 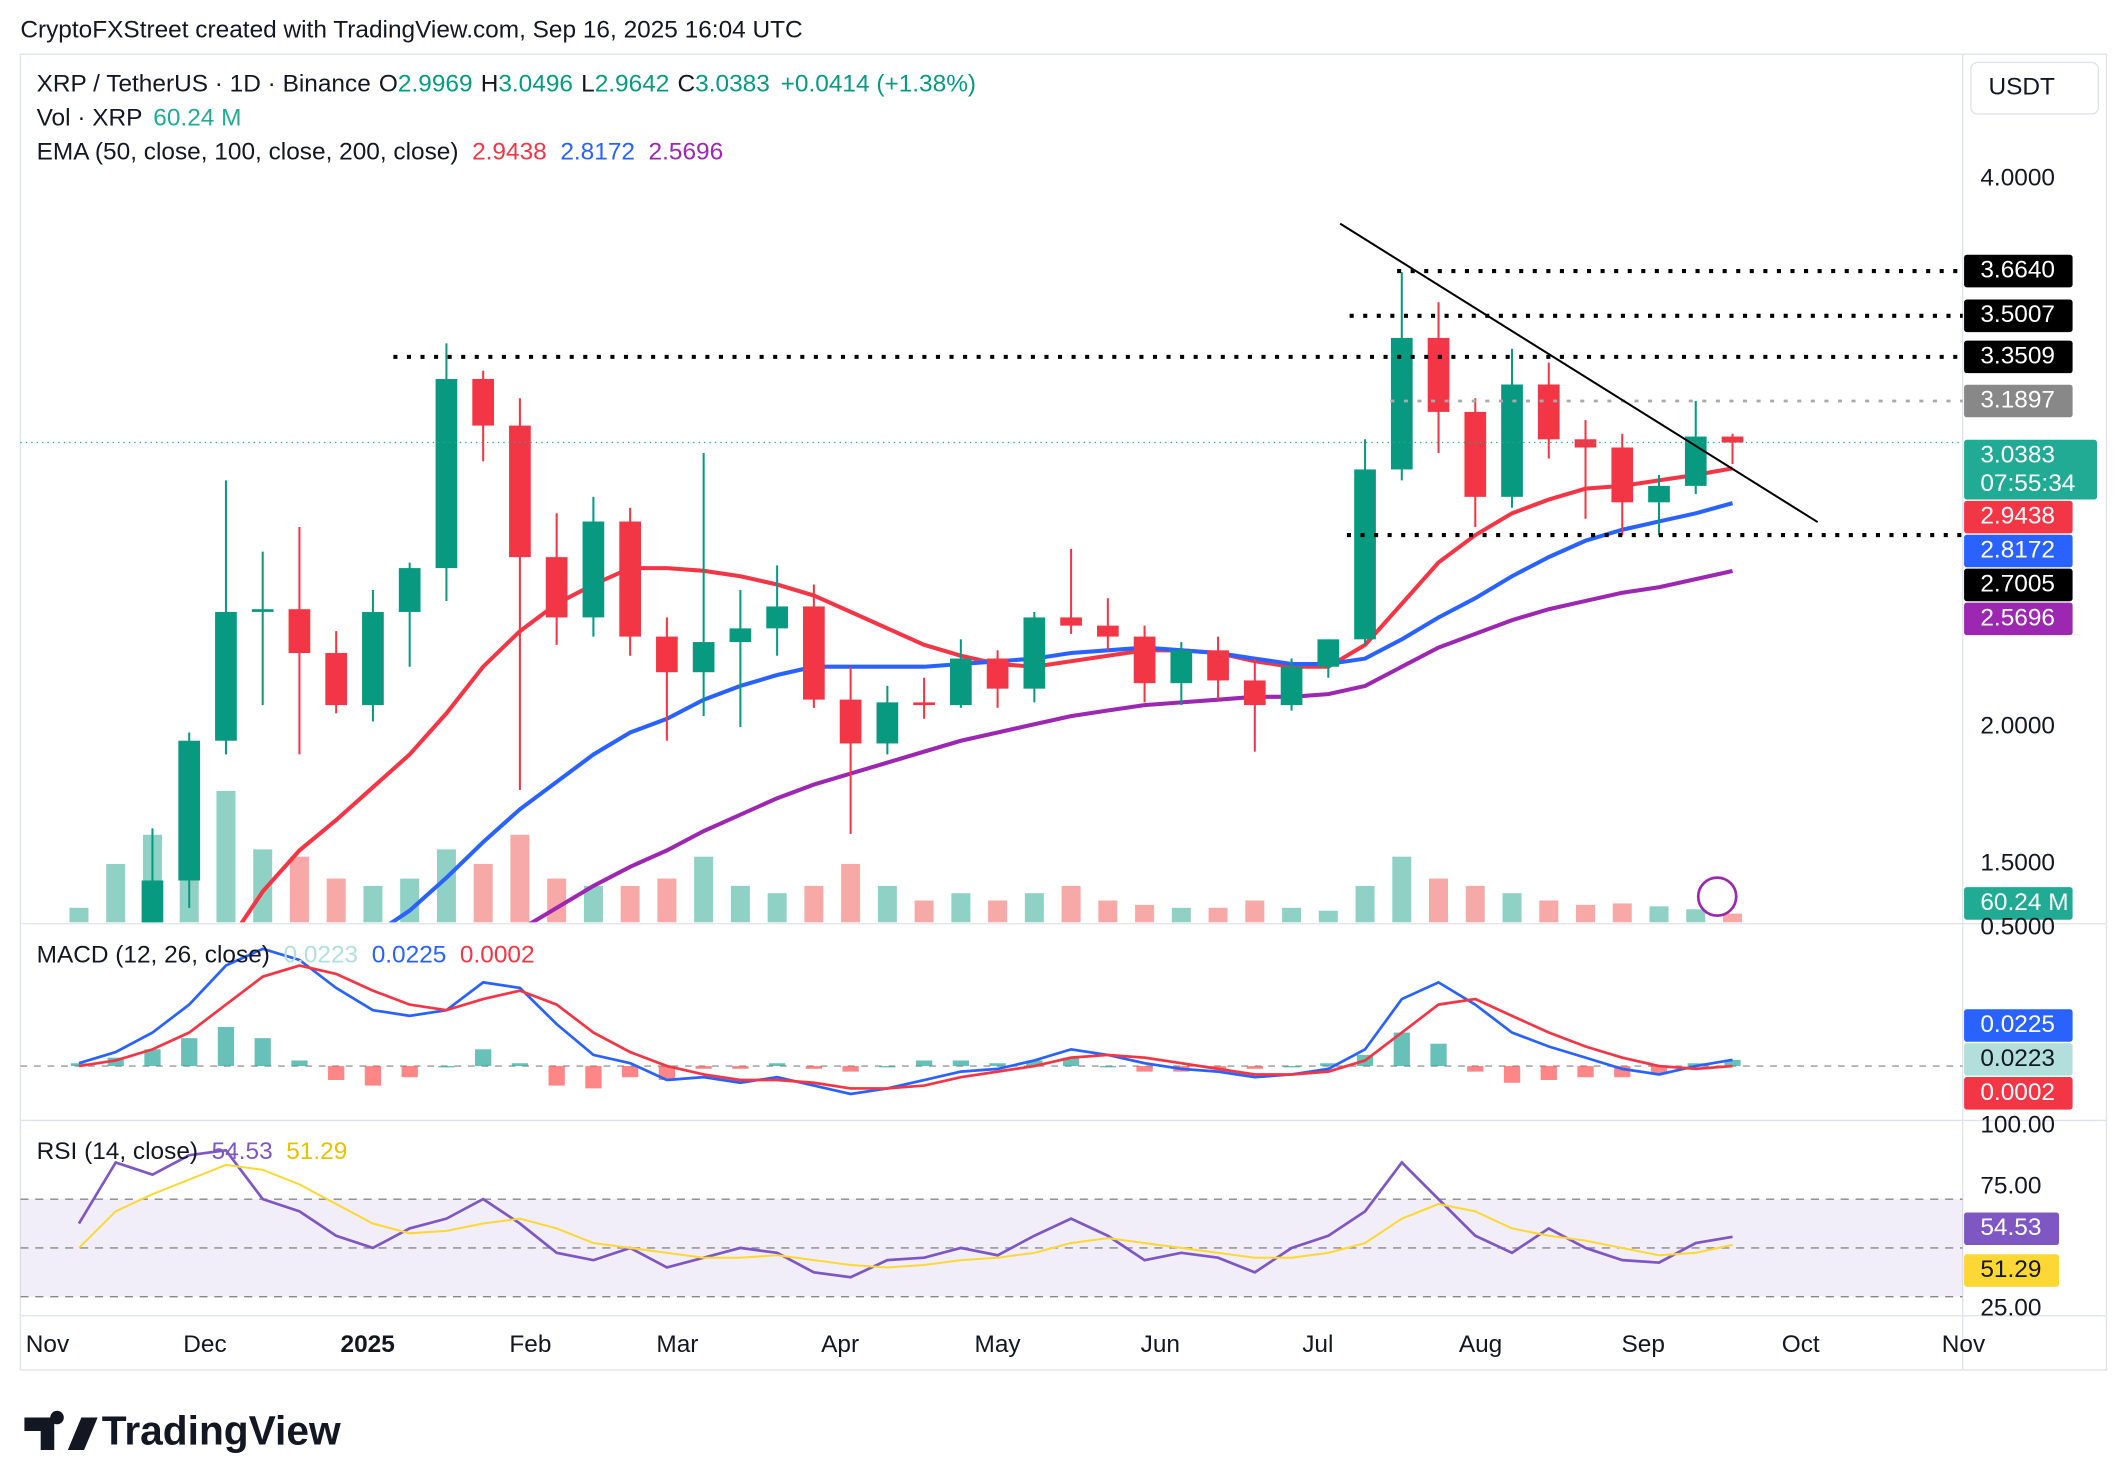 I want to click on macd-value: 0.0225, so click(x=409, y=955).